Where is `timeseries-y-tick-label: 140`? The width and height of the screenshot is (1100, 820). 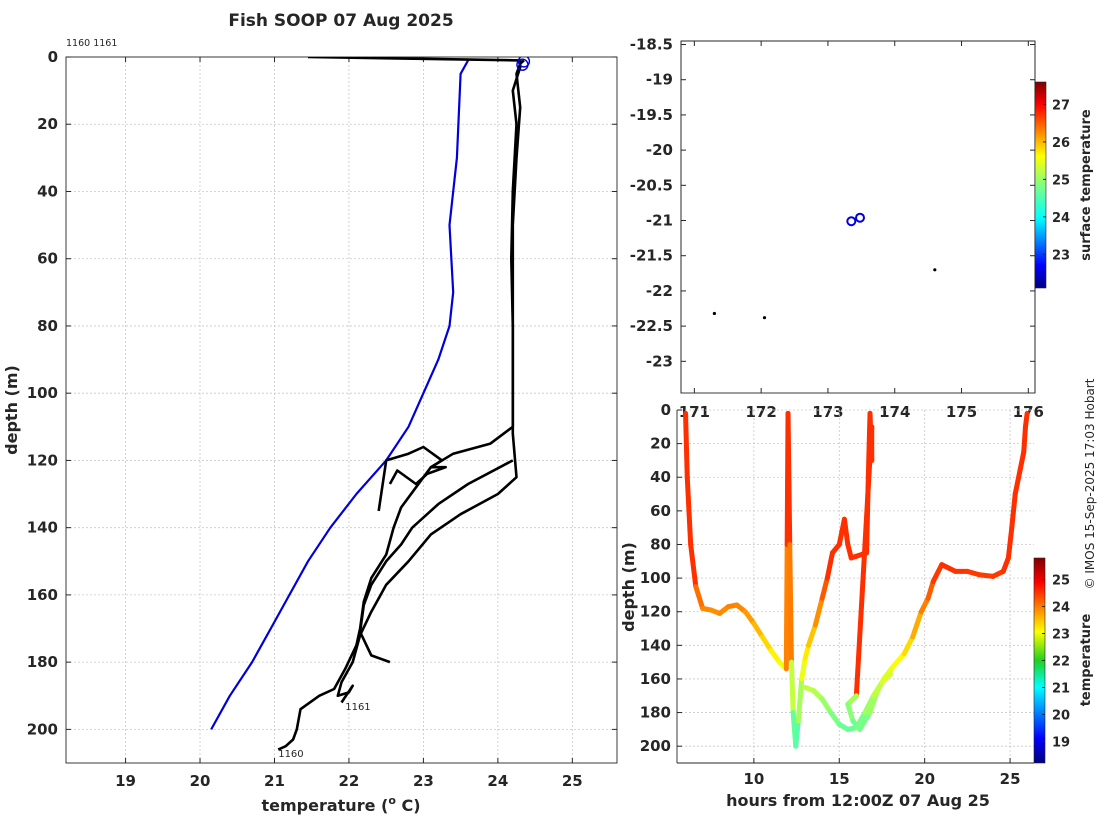
timeseries-y-tick-label: 140 is located at coordinates (655, 645).